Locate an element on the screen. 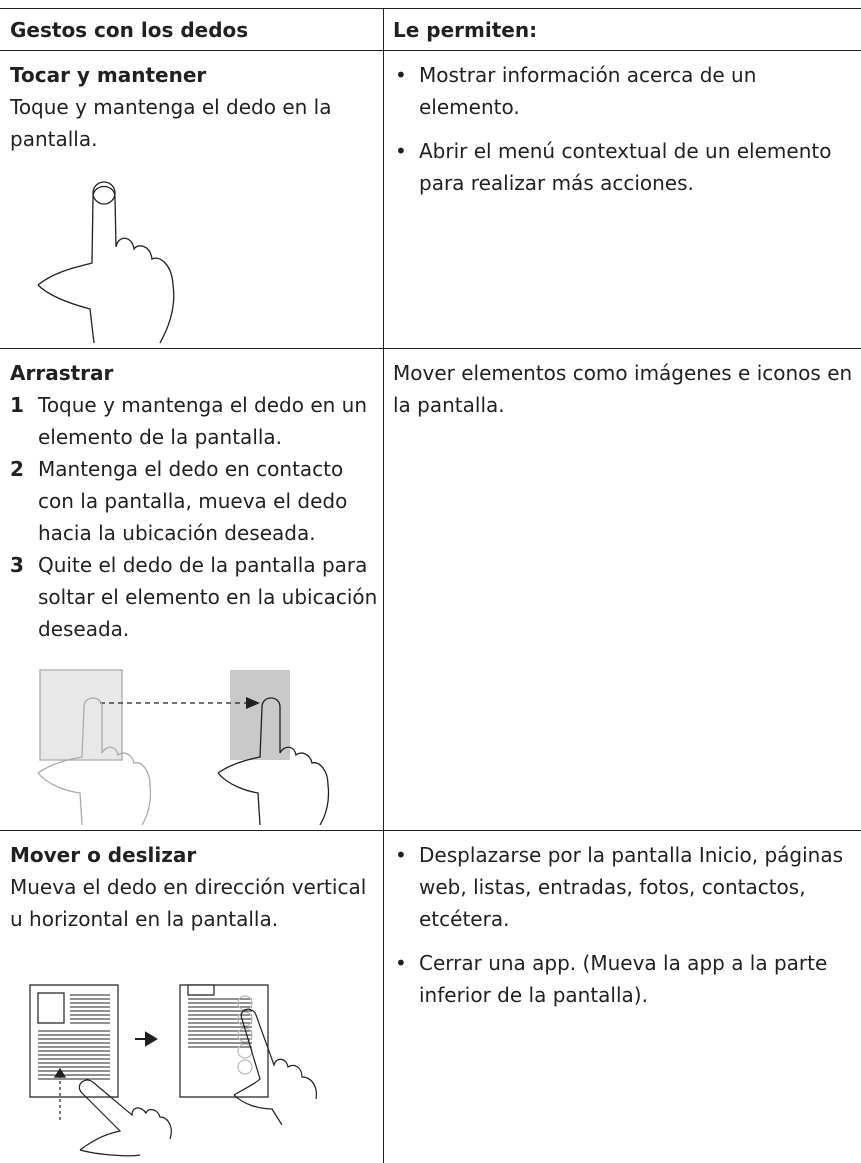 Image resolution: width=861 pixels, height=1163 pixels. step-number: 2 is located at coordinates (17, 469).